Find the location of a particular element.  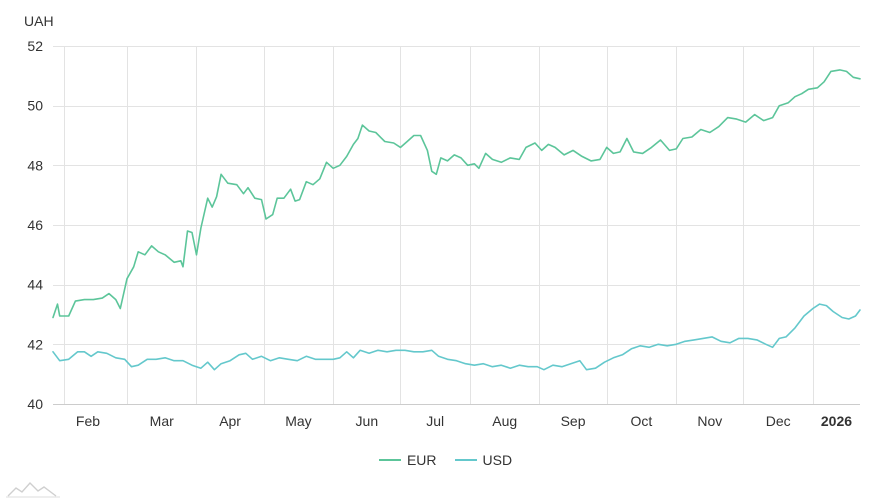

x-tick-label: Aug is located at coordinates (504, 421).